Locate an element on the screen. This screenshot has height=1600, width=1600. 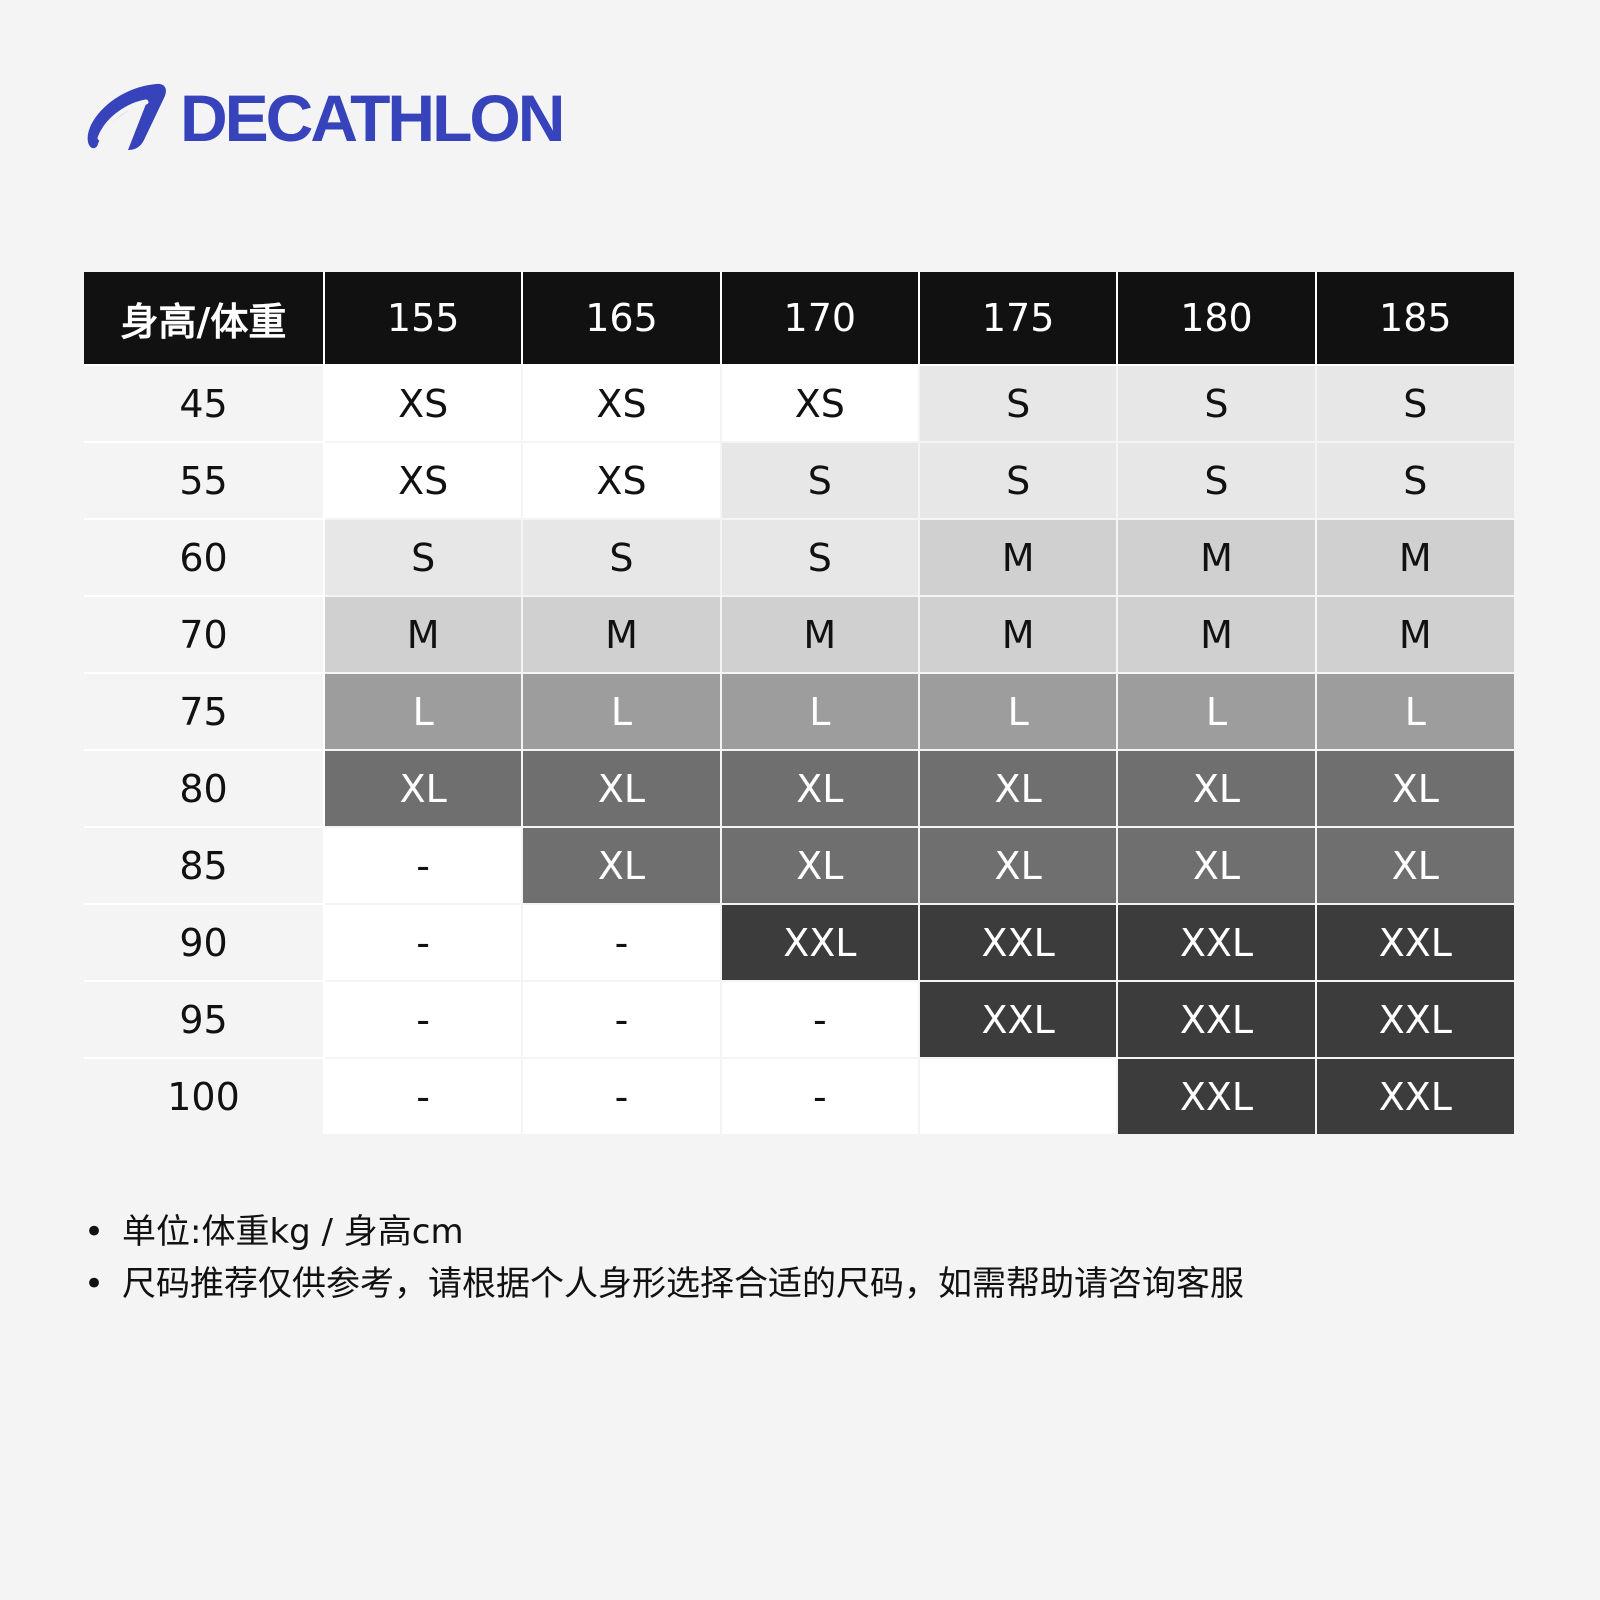
corner-label: 身高/体重 is located at coordinates (204, 319).